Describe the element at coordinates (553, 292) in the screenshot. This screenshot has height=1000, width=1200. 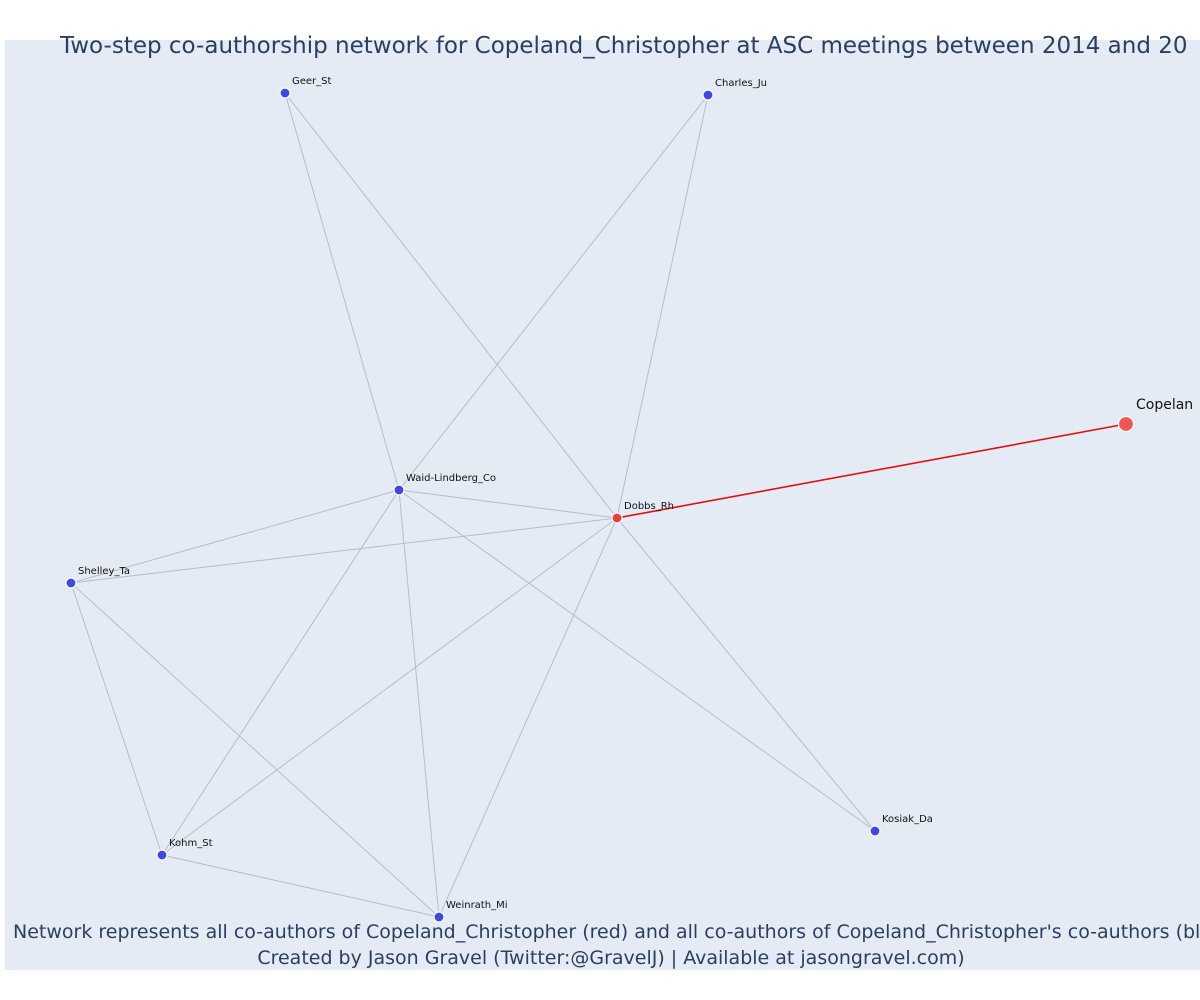
I see `edge-waid-lindberg-co-charles-ju` at that location.